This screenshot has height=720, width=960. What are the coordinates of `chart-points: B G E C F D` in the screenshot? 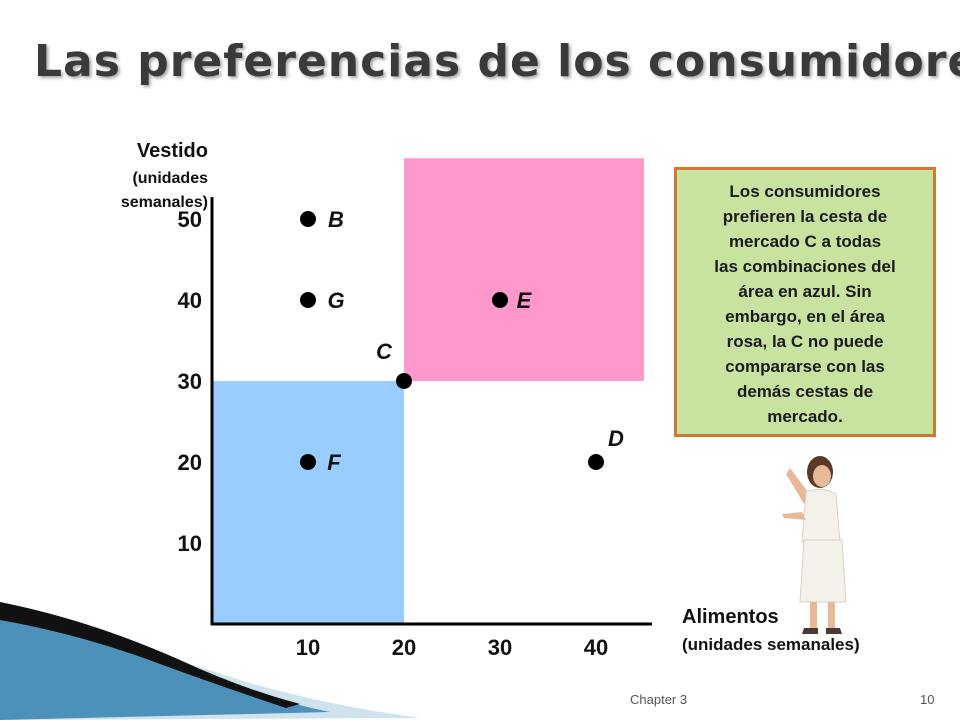 It's located at (462, 341).